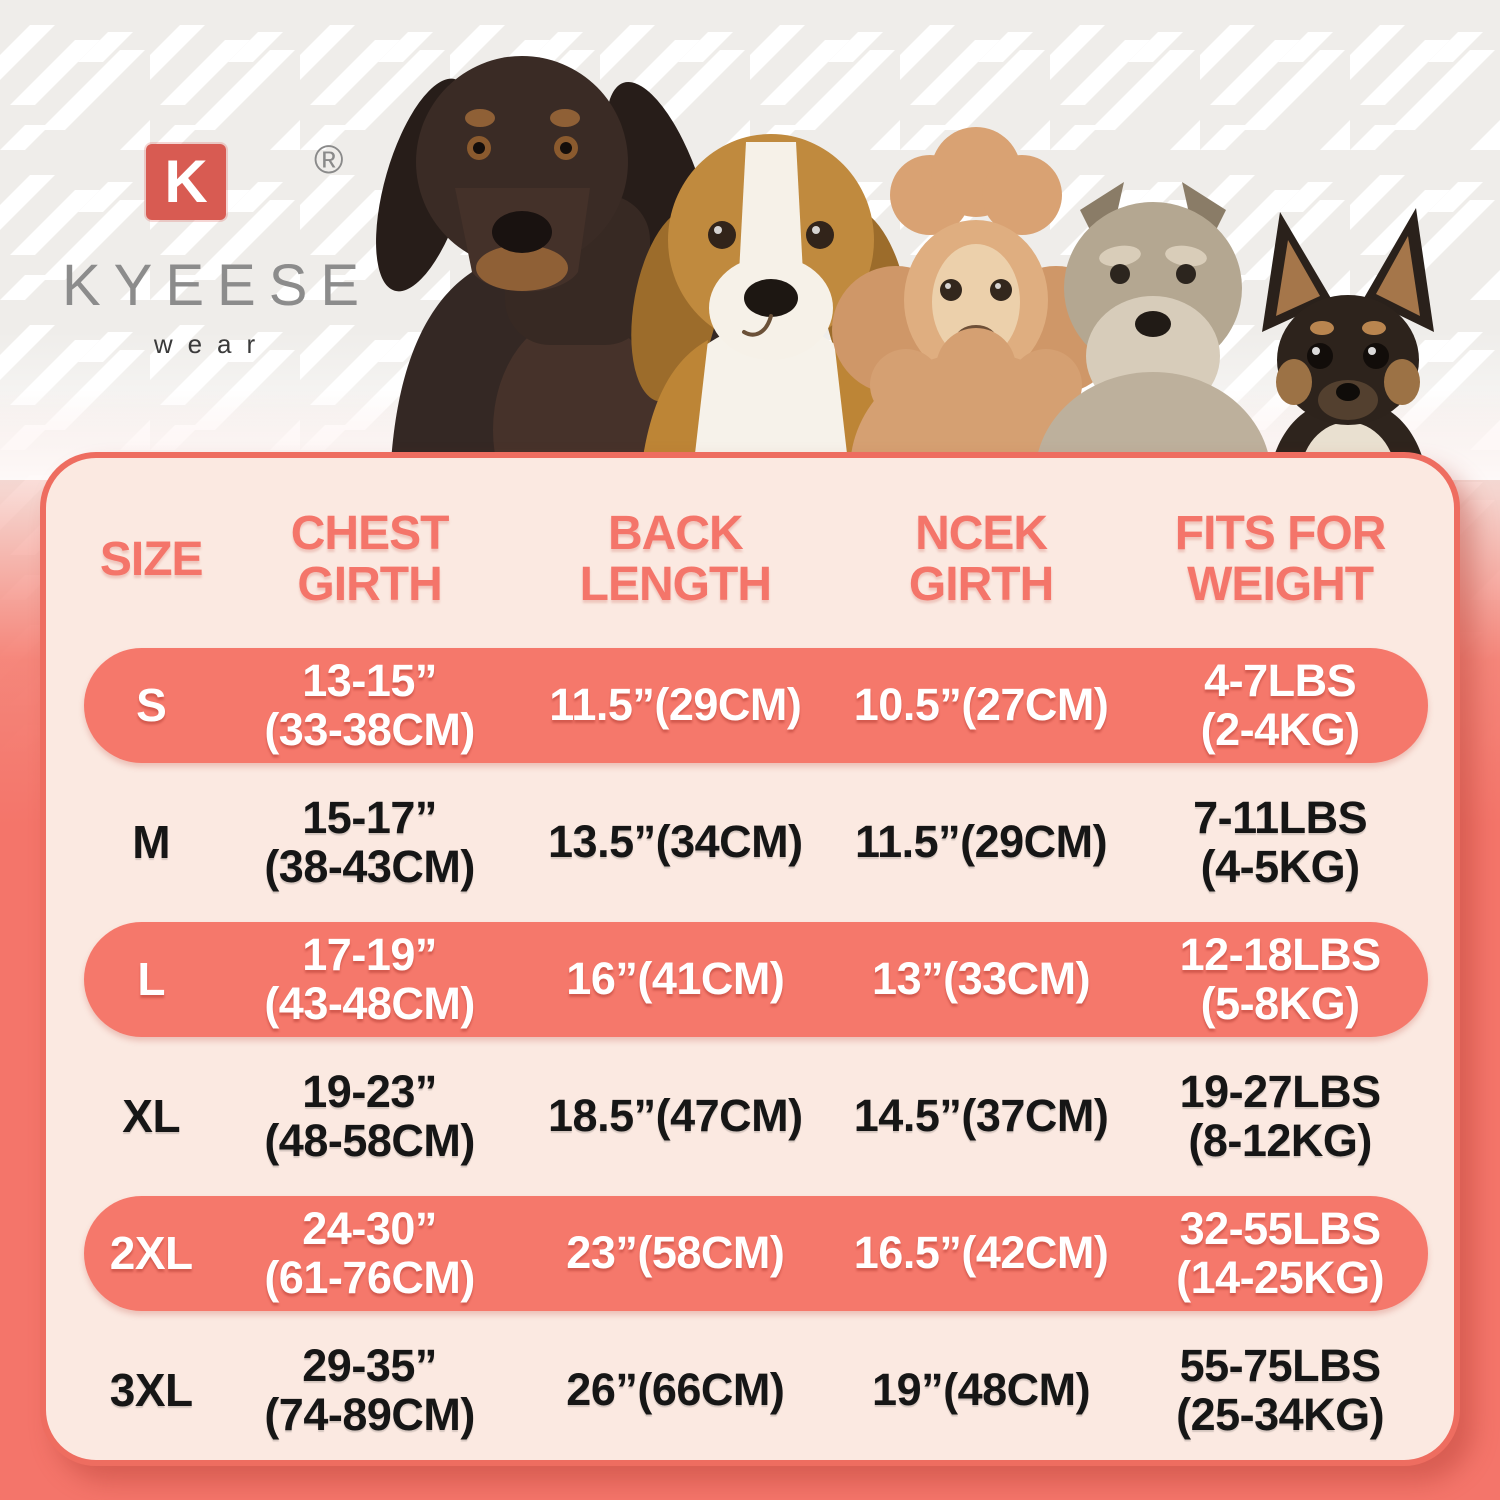 The image size is (1500, 1500). Describe the element at coordinates (369, 704) in the screenshot. I see `chest-girth-cell: 13-15” (33-38CM)` at that location.